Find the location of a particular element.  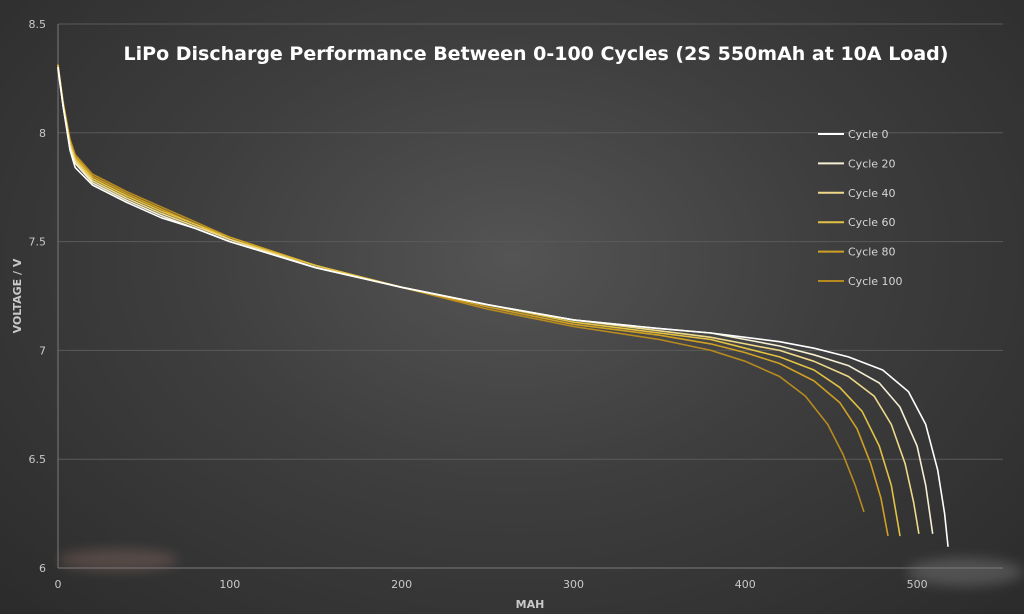

blurred-watermark is located at coordinates (540, 567).